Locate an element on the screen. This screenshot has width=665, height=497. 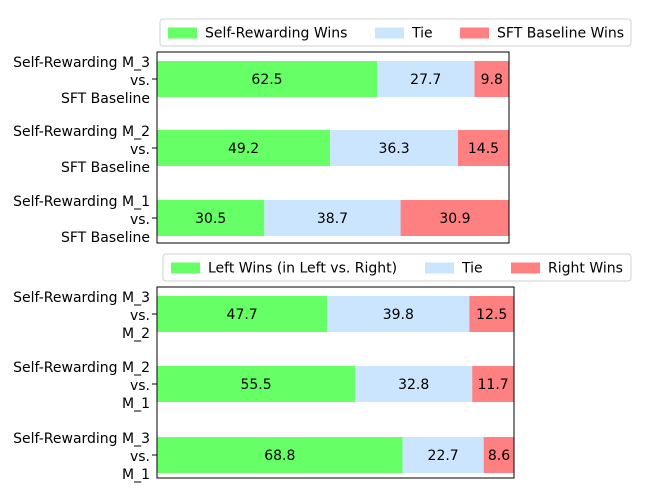
data-label-r1-s3: 9.8 is located at coordinates (492, 80).